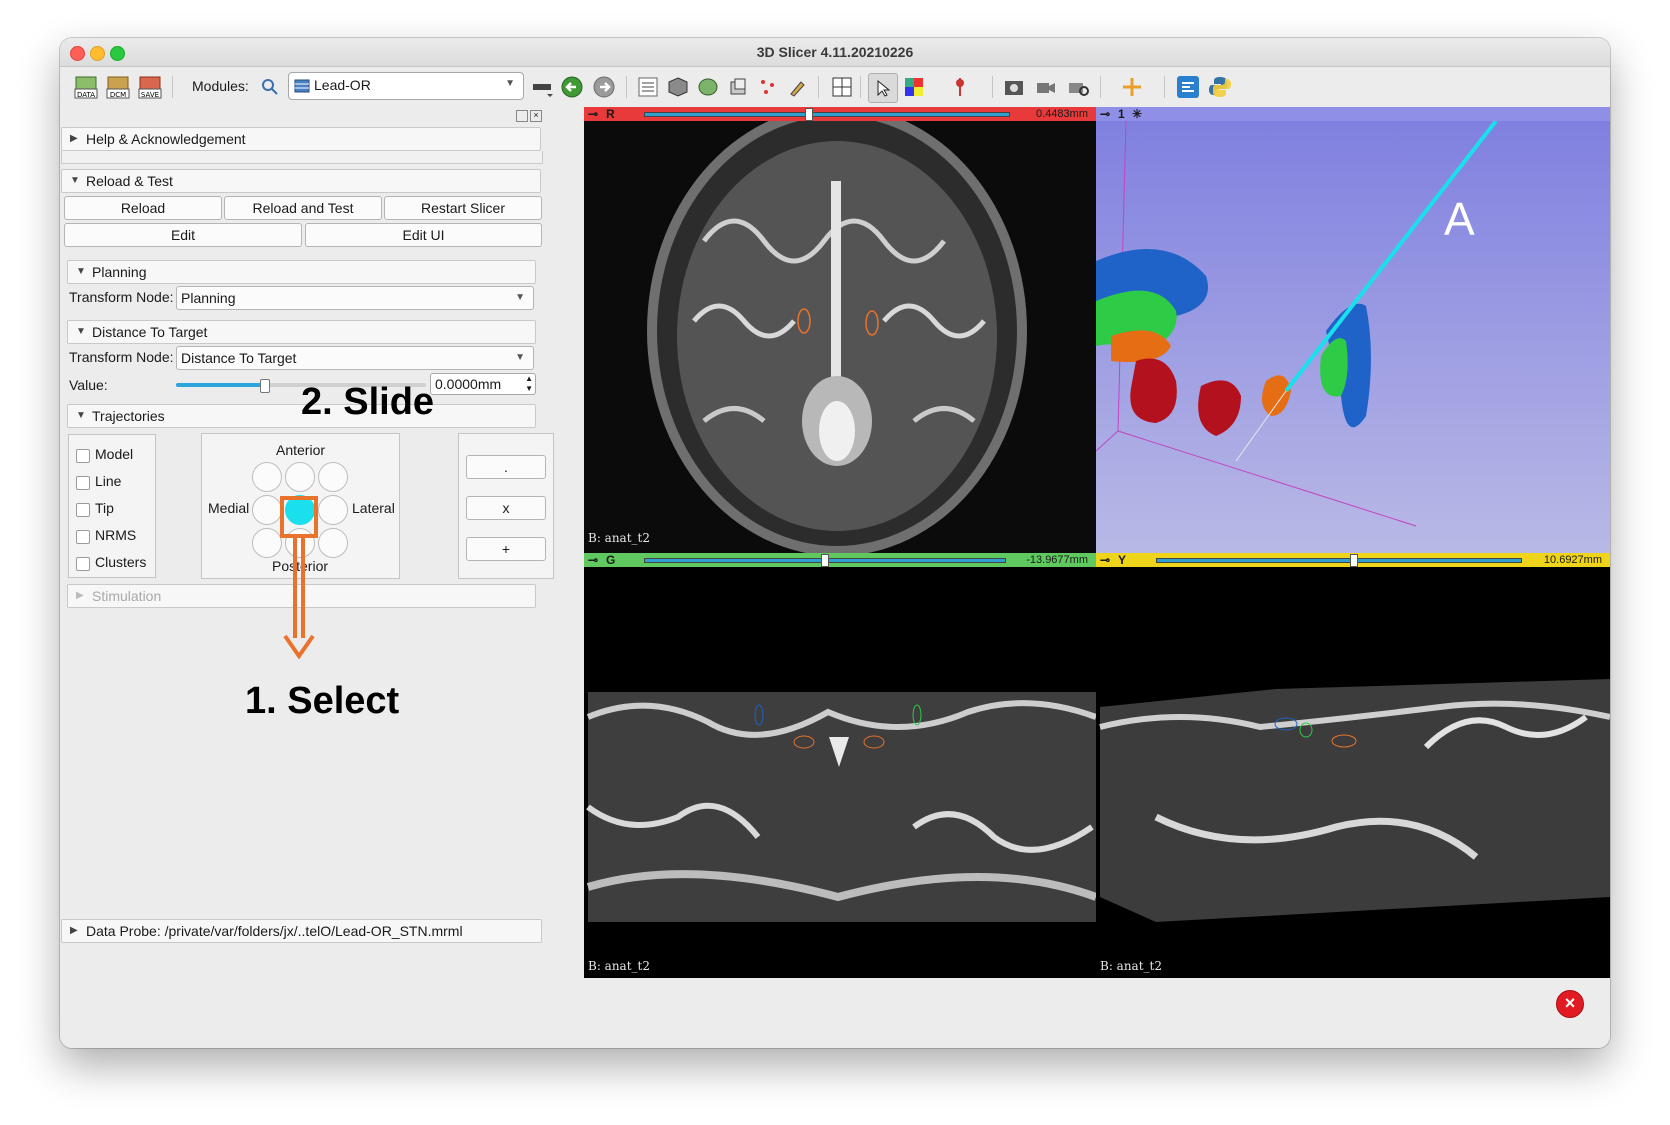  Describe the element at coordinates (119, 272) in the screenshot. I see `planning-title: Planning` at that location.